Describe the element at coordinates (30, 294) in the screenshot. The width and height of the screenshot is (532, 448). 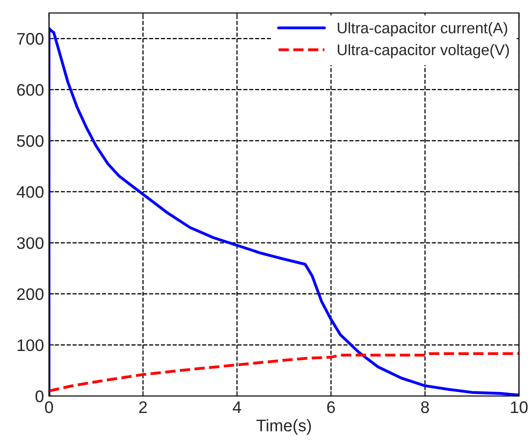
I see `y-tick-label: 200` at that location.